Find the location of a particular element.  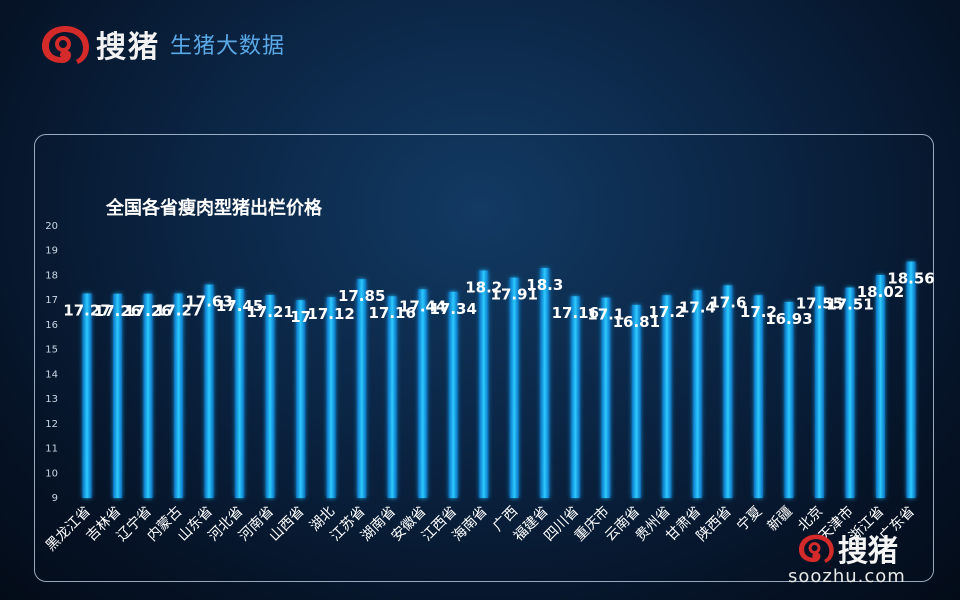

header-subtitle: 生猪大数据 is located at coordinates (228, 46).